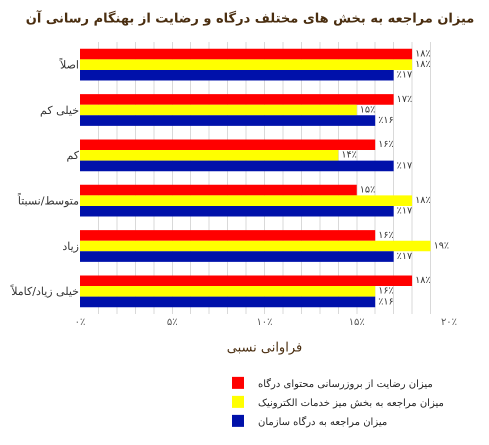  I want to click on data-label: ۱۹٪, so click(442, 246).